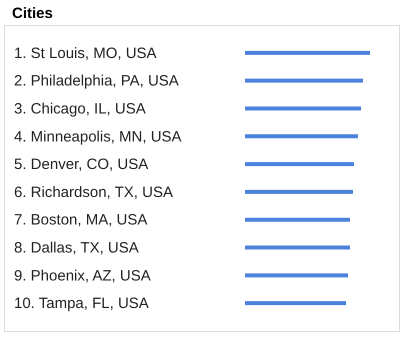 Image resolution: width=409 pixels, height=338 pixels. I want to click on y-tick-label: 1. St Louis, MO, USA, so click(85, 53).